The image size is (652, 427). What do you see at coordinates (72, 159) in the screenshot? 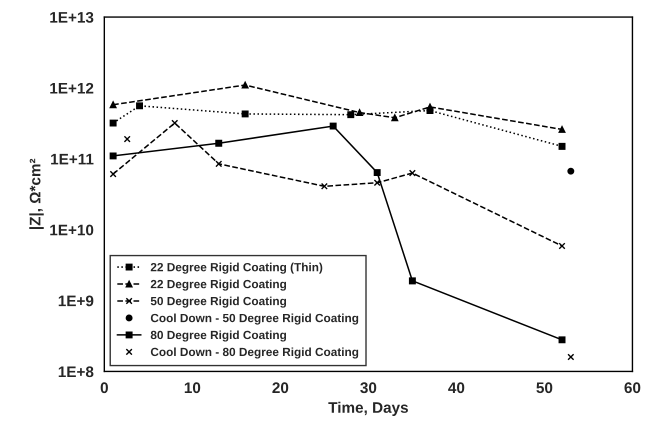
I see `y-tick-label: 1E+11` at bounding box center [72, 159].